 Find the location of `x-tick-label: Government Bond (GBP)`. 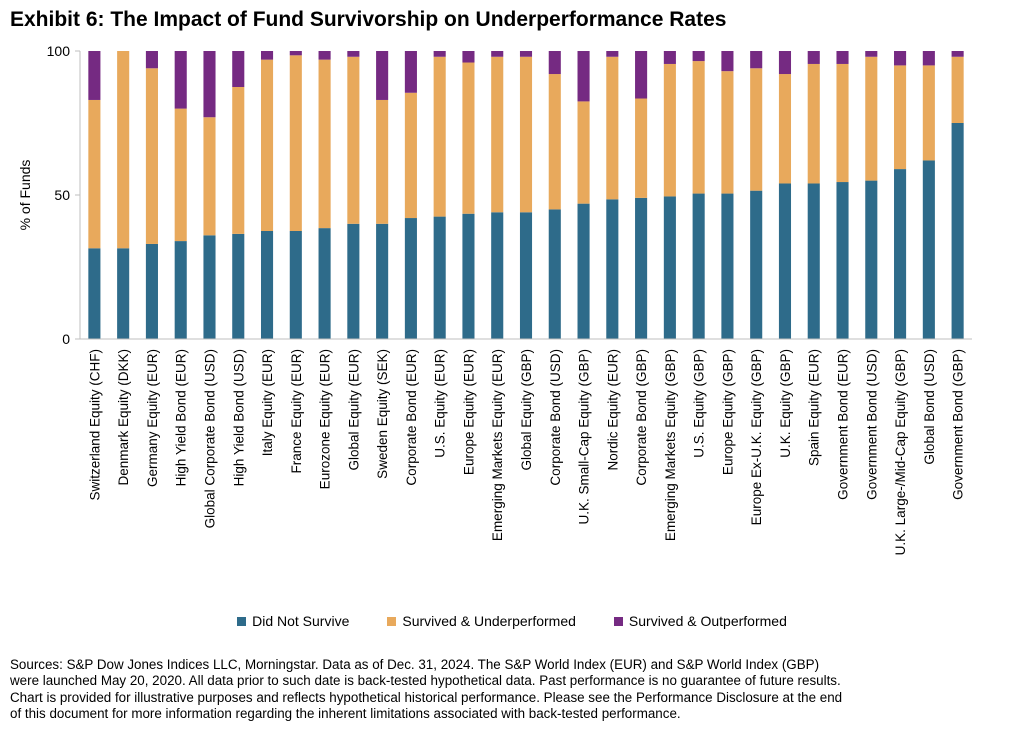

x-tick-label: Government Bond (GBP) is located at coordinates (958, 424).